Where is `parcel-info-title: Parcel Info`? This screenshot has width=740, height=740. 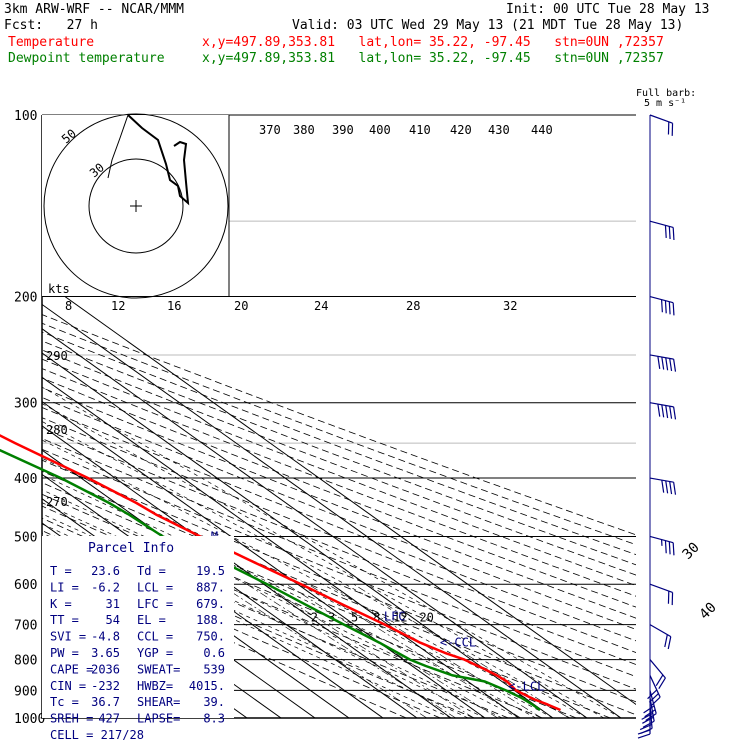
parcel-info-title: Parcel Info is located at coordinates (131, 548).